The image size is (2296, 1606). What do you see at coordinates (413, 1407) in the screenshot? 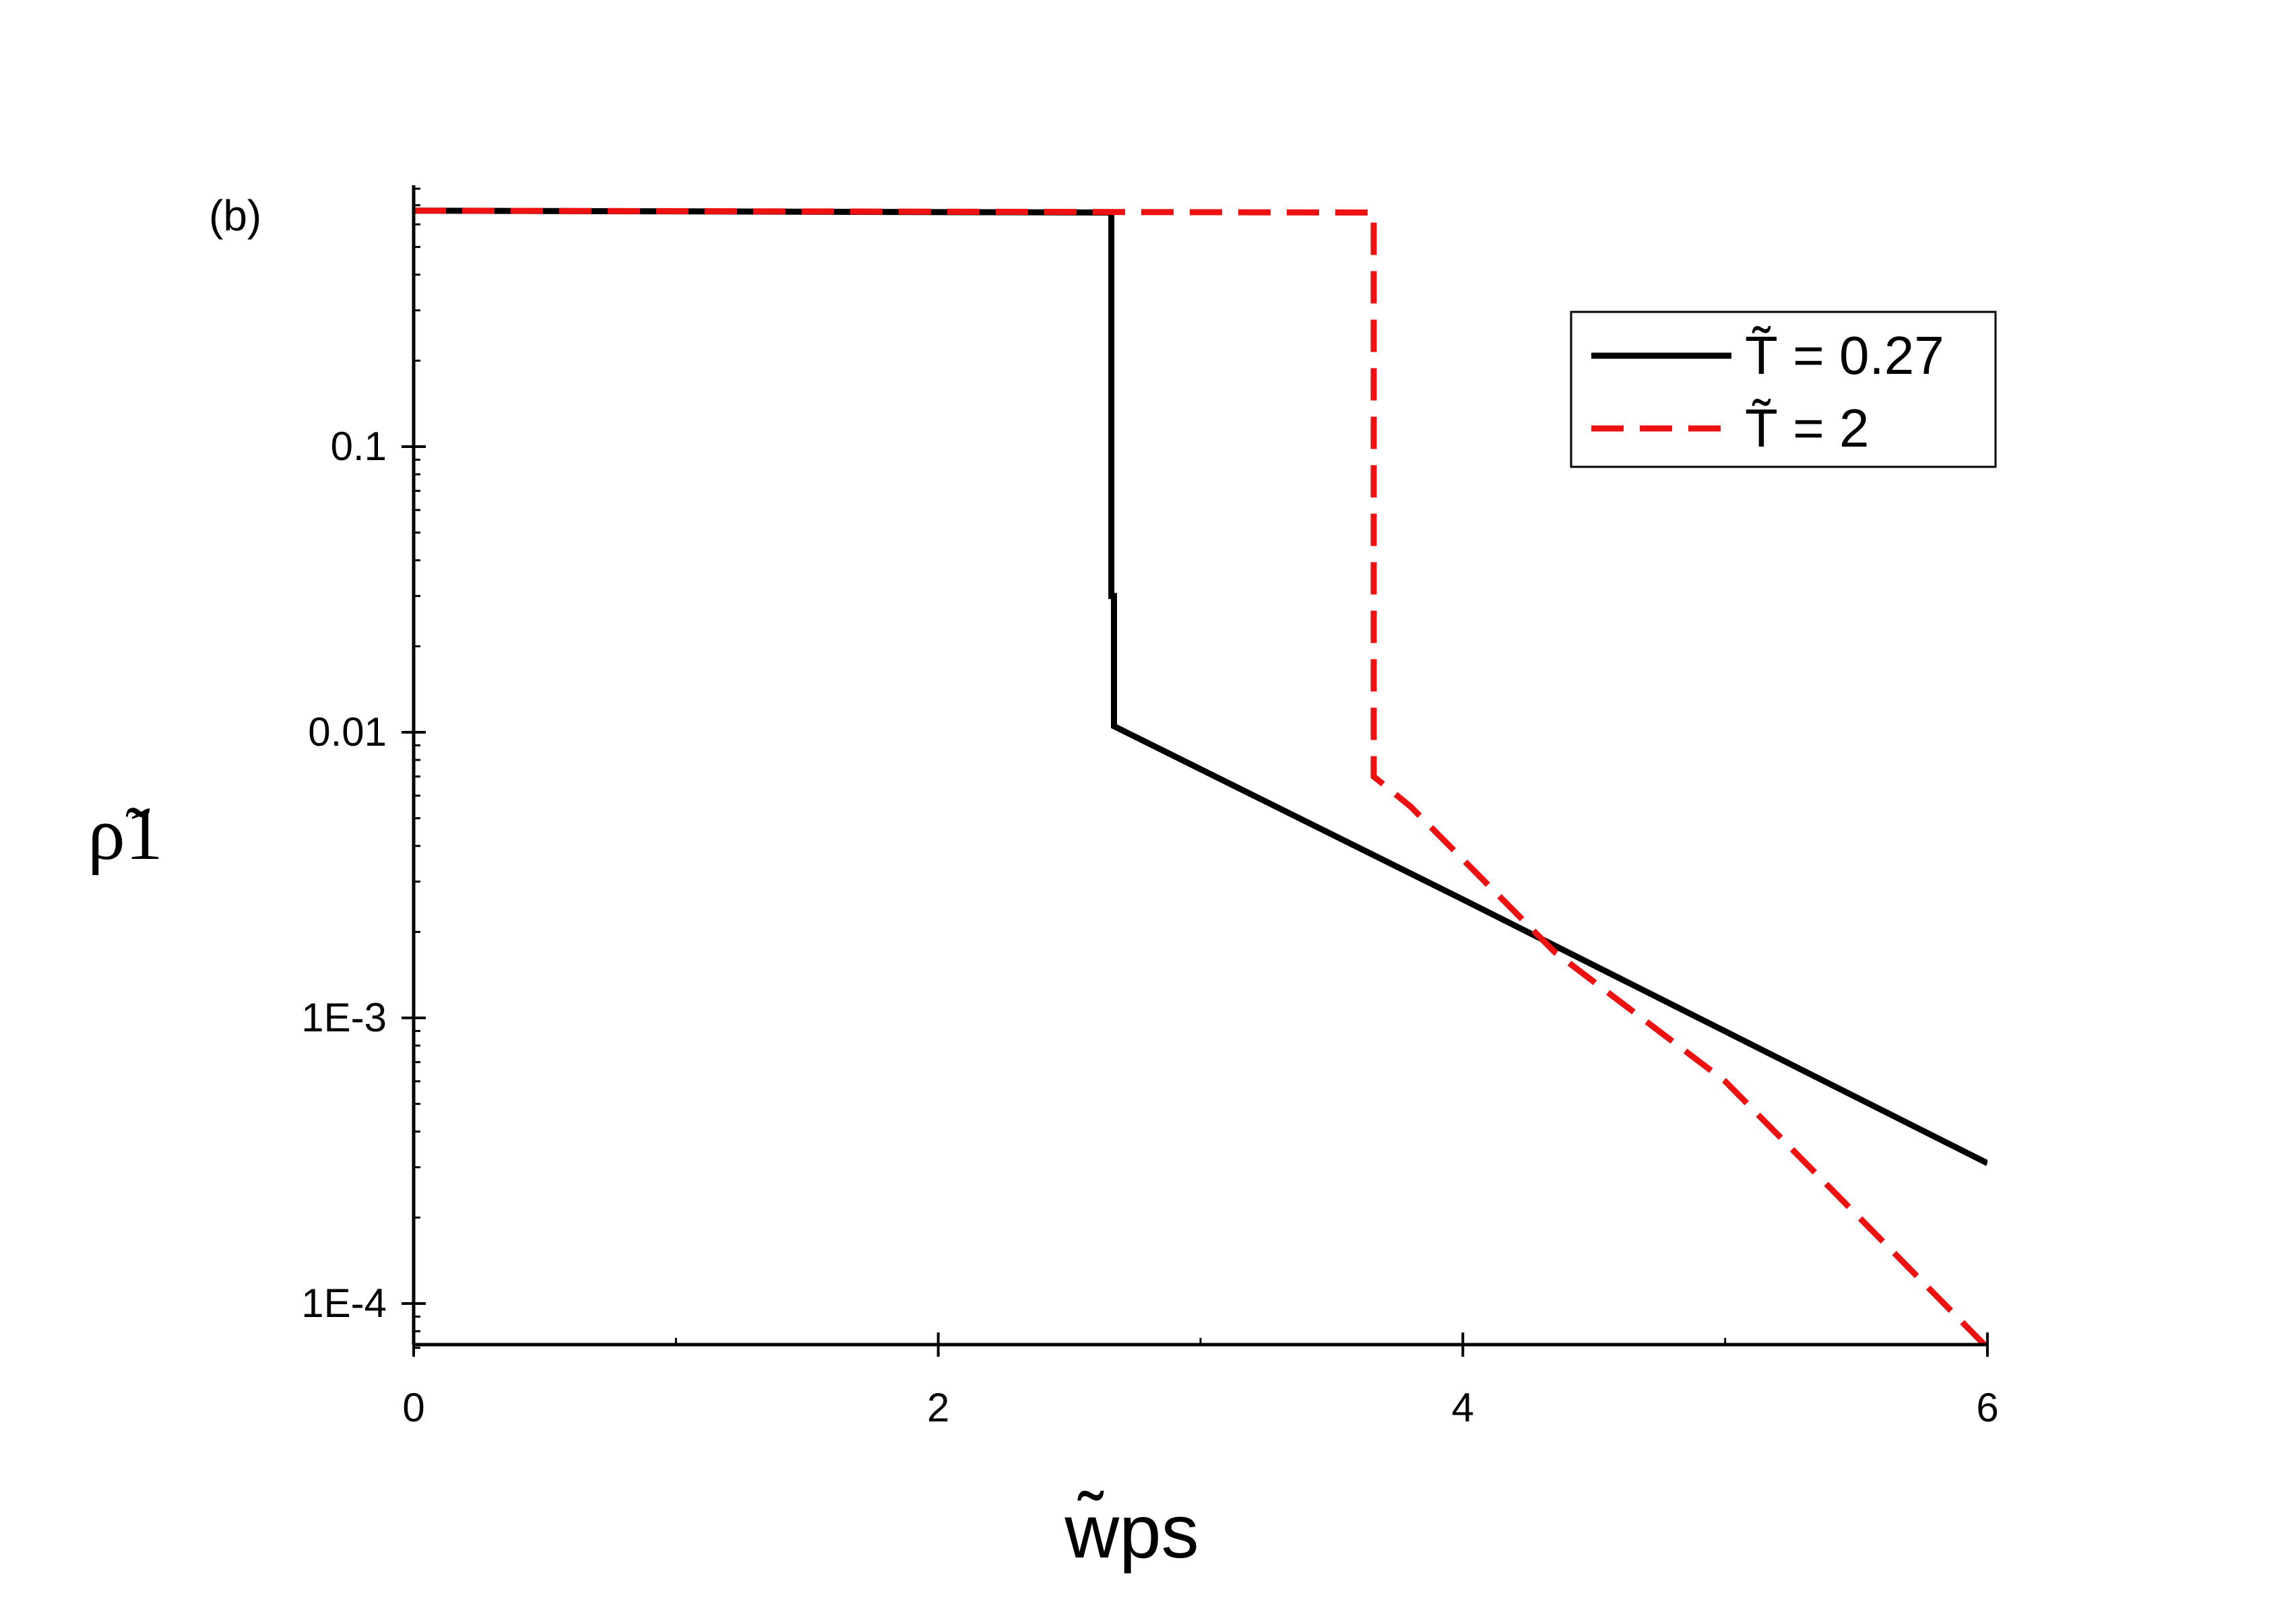
I see `x-tick-label: 0` at bounding box center [413, 1407].